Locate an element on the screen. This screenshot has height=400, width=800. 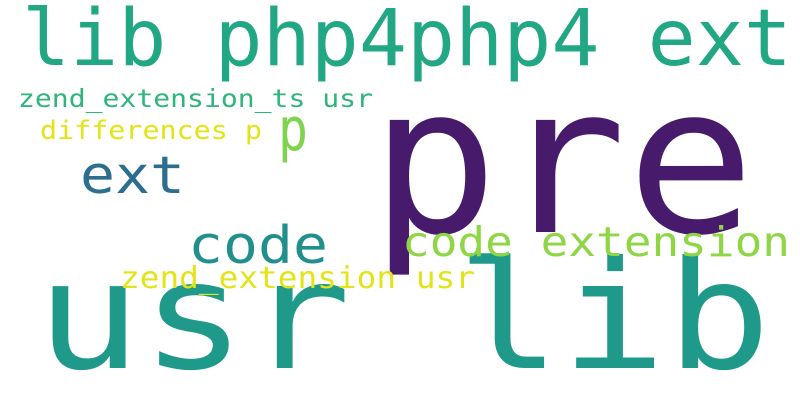
word-zend-extension-usr: zend_extension usr is located at coordinates (297, 278).